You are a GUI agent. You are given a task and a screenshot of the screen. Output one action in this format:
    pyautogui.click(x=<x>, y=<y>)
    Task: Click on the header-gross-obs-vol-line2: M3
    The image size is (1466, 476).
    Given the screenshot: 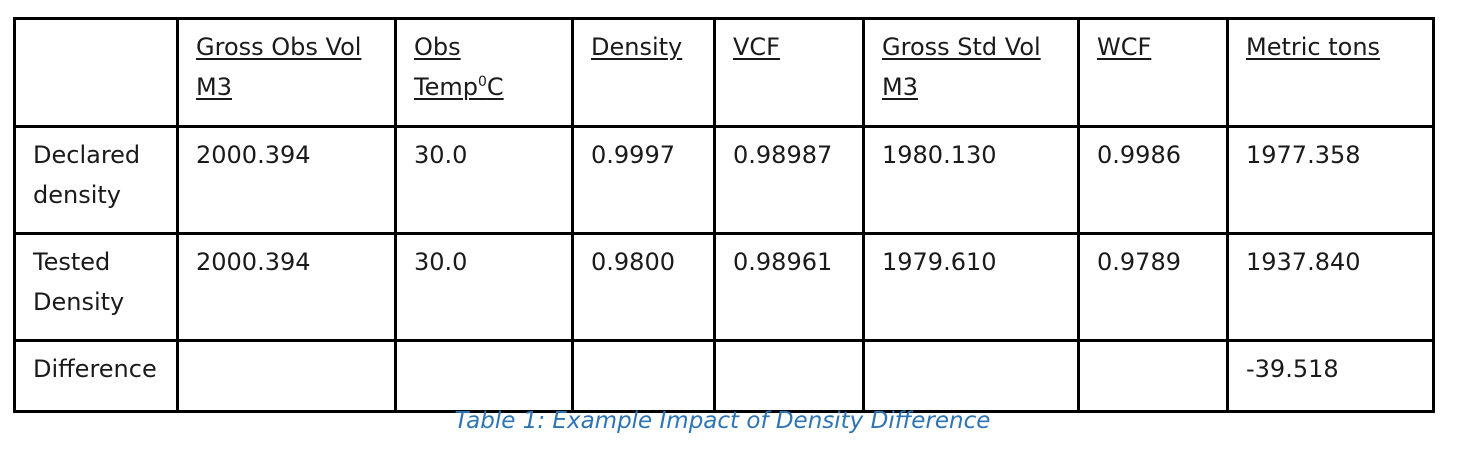 What is the action you would take?
    pyautogui.click(x=214, y=87)
    